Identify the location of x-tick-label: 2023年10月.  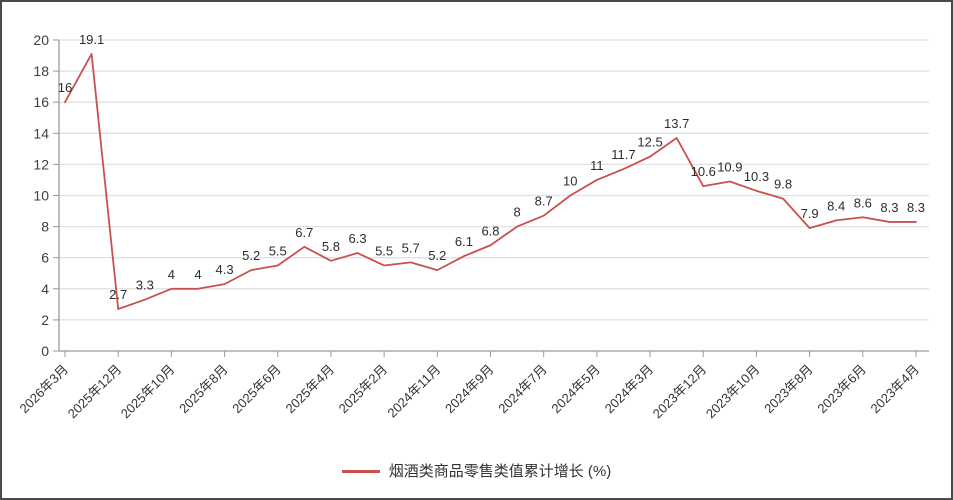
(733, 392).